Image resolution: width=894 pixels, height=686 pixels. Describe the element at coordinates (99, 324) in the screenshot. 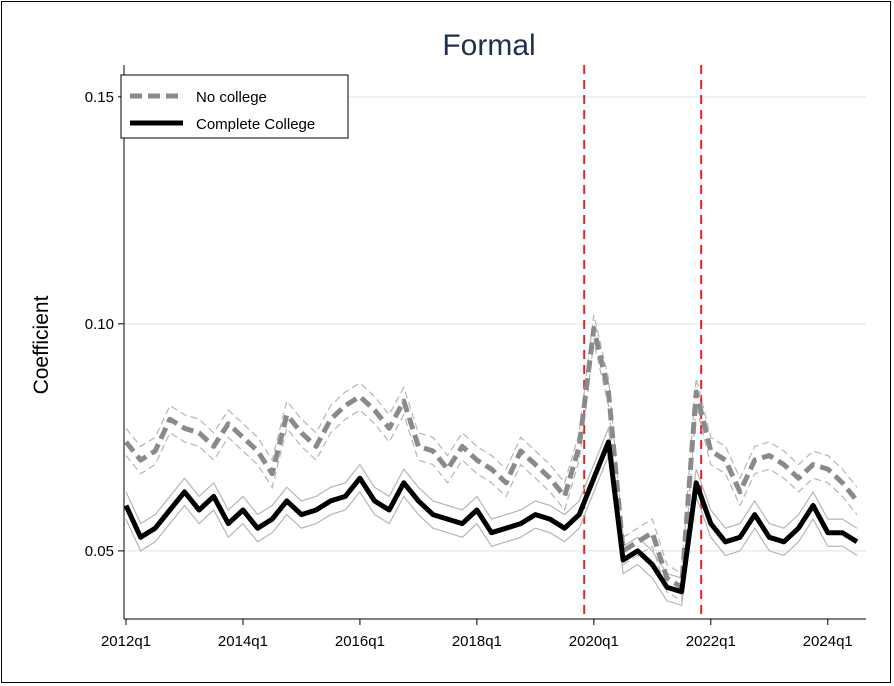

I see `y-tick-label: 0.10` at that location.